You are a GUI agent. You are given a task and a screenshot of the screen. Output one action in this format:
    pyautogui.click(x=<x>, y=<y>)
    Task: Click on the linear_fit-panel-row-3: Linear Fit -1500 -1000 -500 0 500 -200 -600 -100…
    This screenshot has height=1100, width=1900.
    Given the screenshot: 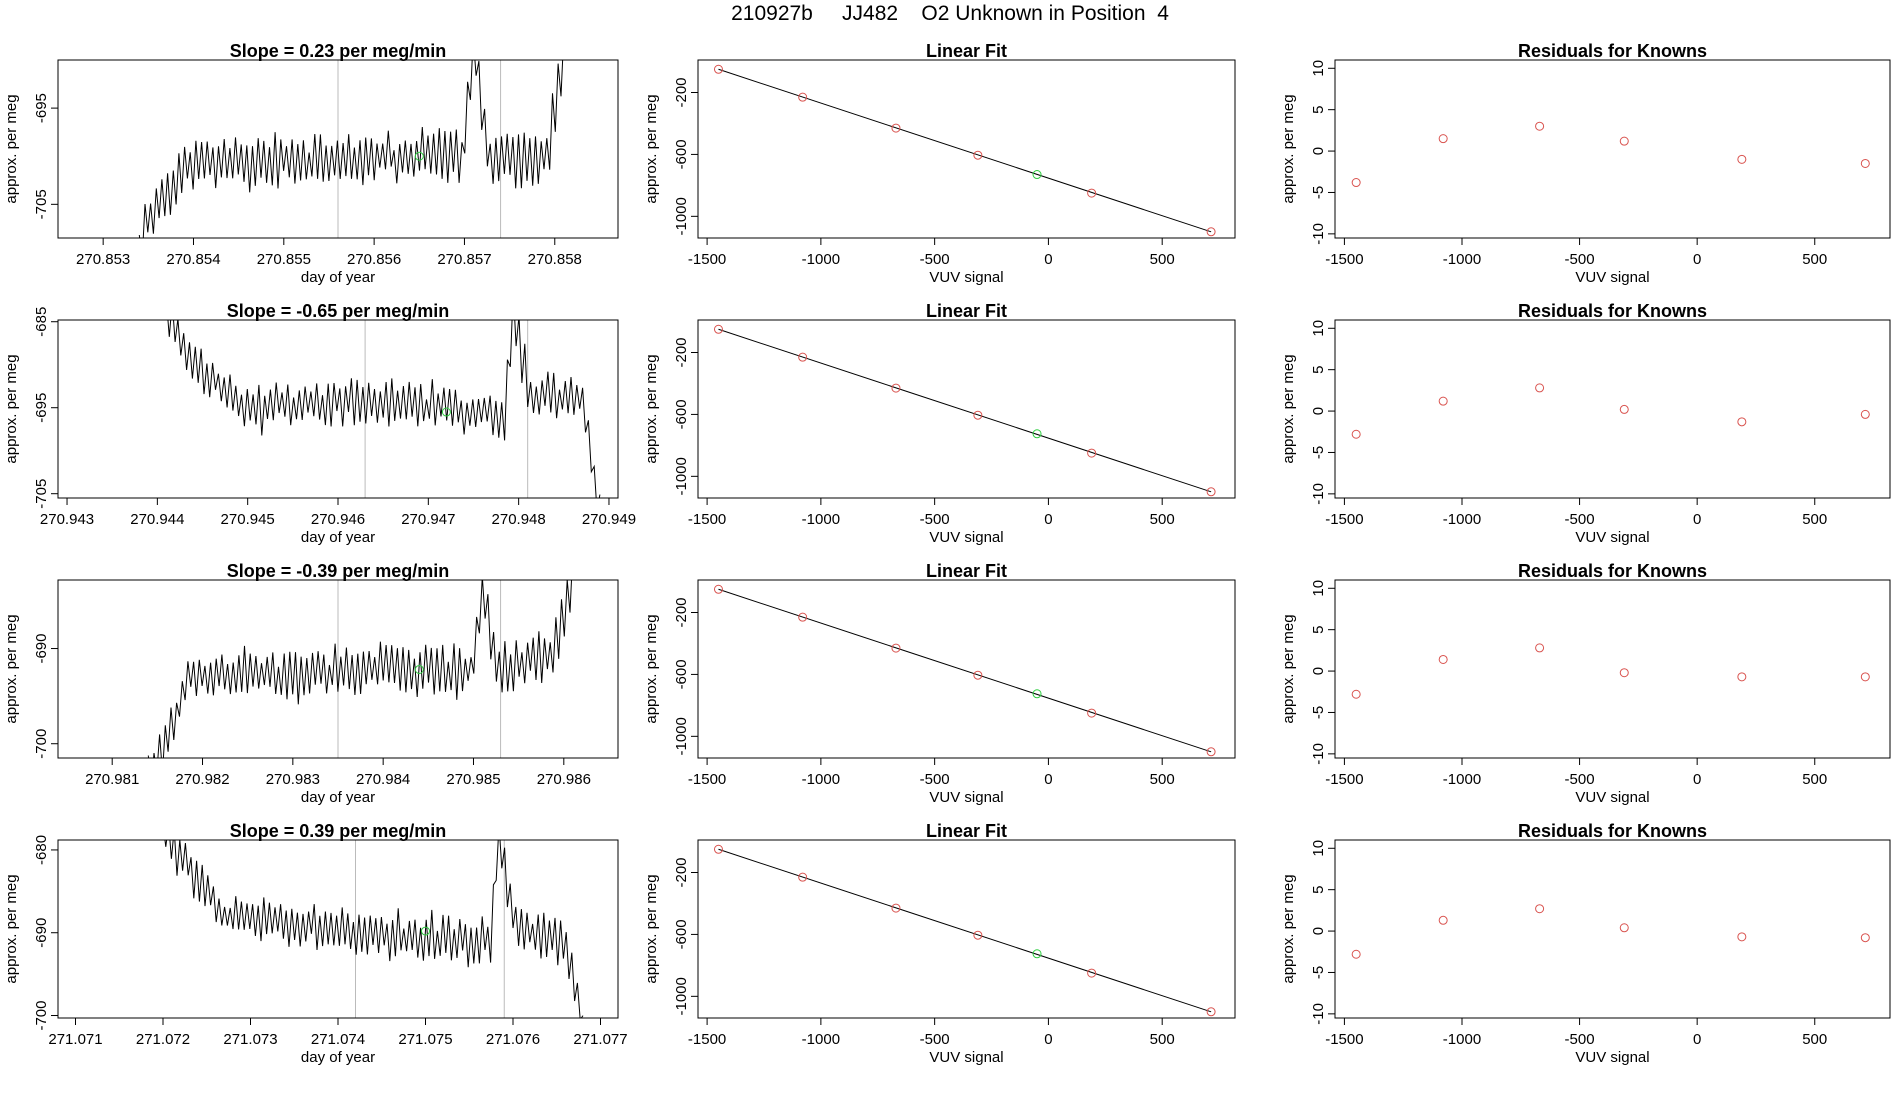 What is the action you would take?
    pyautogui.click(x=939, y=683)
    